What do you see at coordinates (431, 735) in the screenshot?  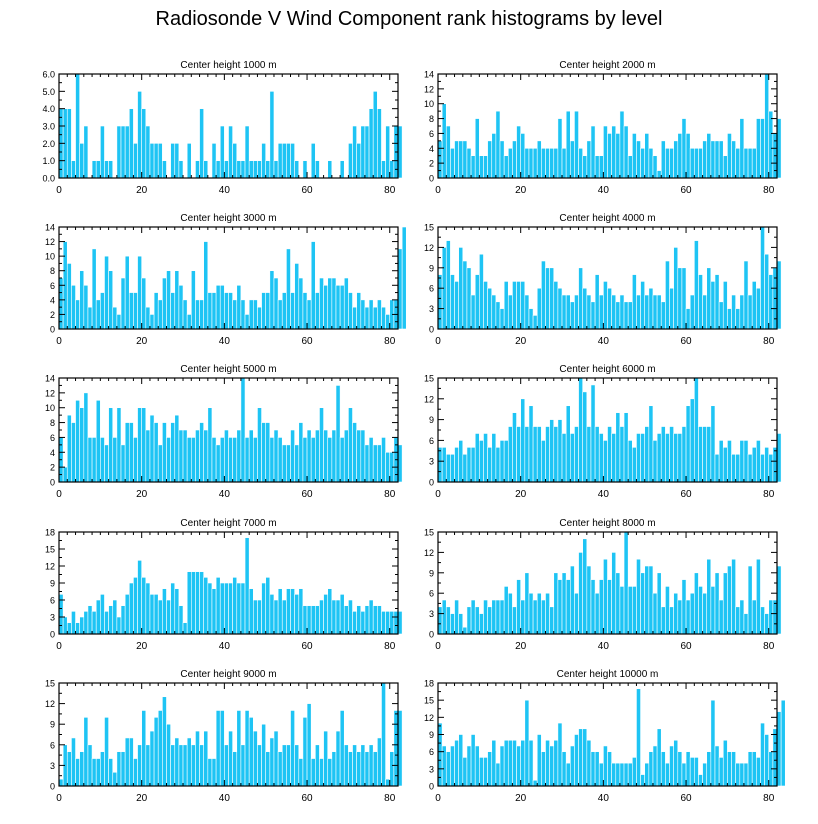 I see `y-tick-label: 9` at bounding box center [431, 735].